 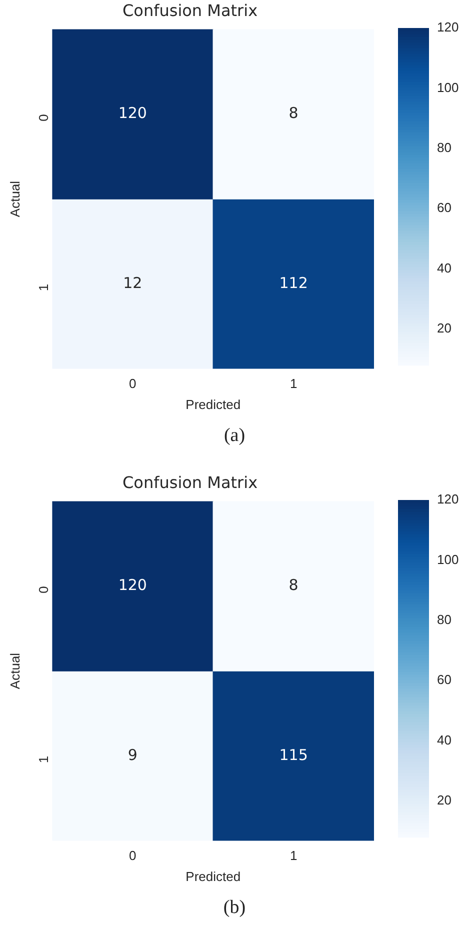 I want to click on text: (b), so click(x=234, y=908).